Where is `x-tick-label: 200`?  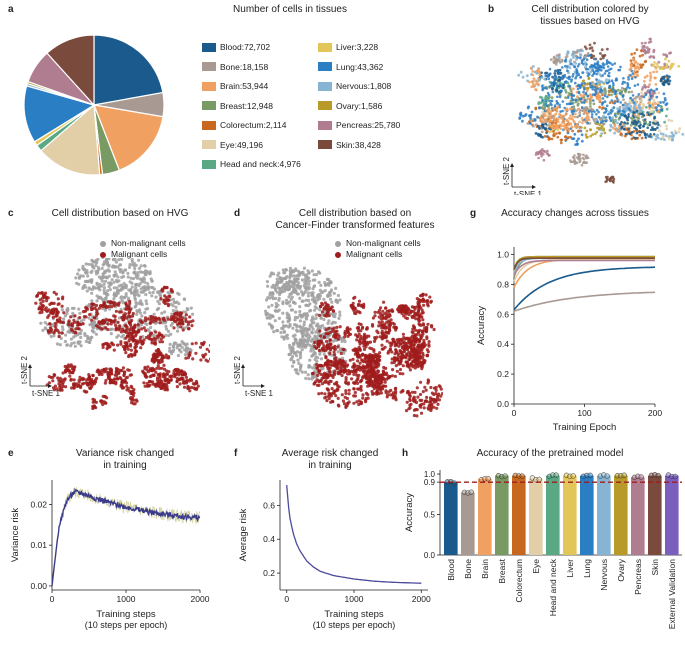 x-tick-label: 200 is located at coordinates (655, 413).